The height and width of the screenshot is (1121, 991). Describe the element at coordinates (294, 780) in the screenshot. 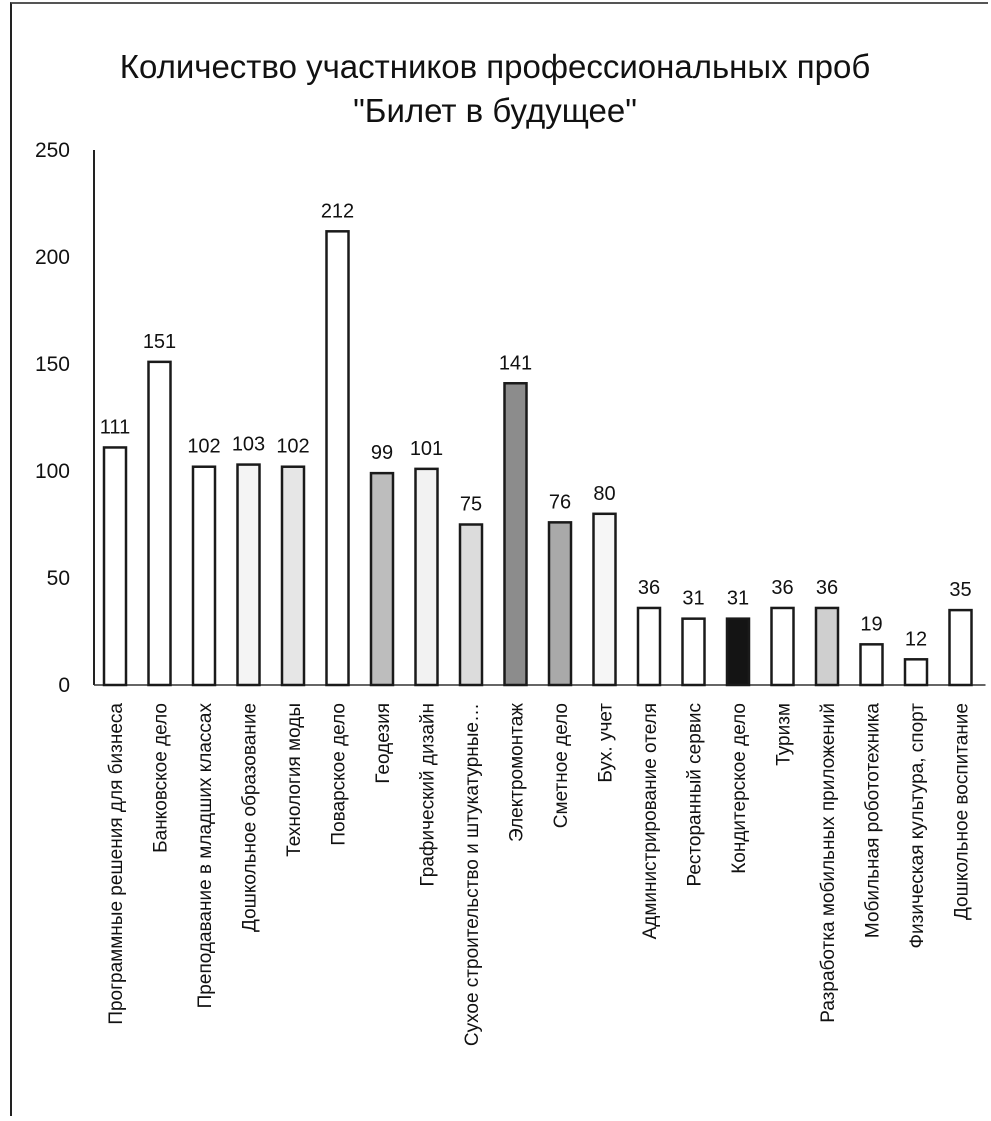

I see `category-label: Технология моды` at that location.